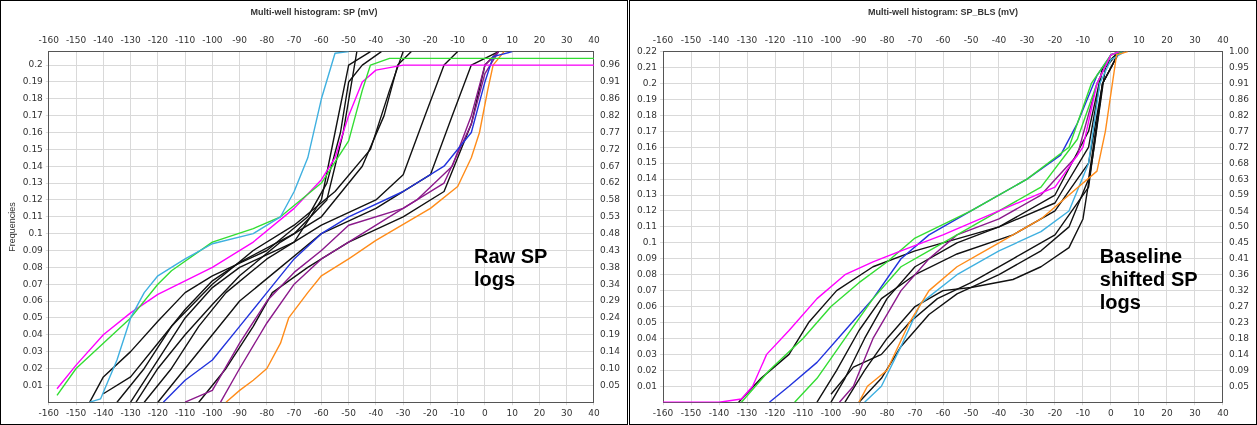  What do you see at coordinates (610, 148) in the screenshot?
I see `y2-tick-label: 0.72` at bounding box center [610, 148].